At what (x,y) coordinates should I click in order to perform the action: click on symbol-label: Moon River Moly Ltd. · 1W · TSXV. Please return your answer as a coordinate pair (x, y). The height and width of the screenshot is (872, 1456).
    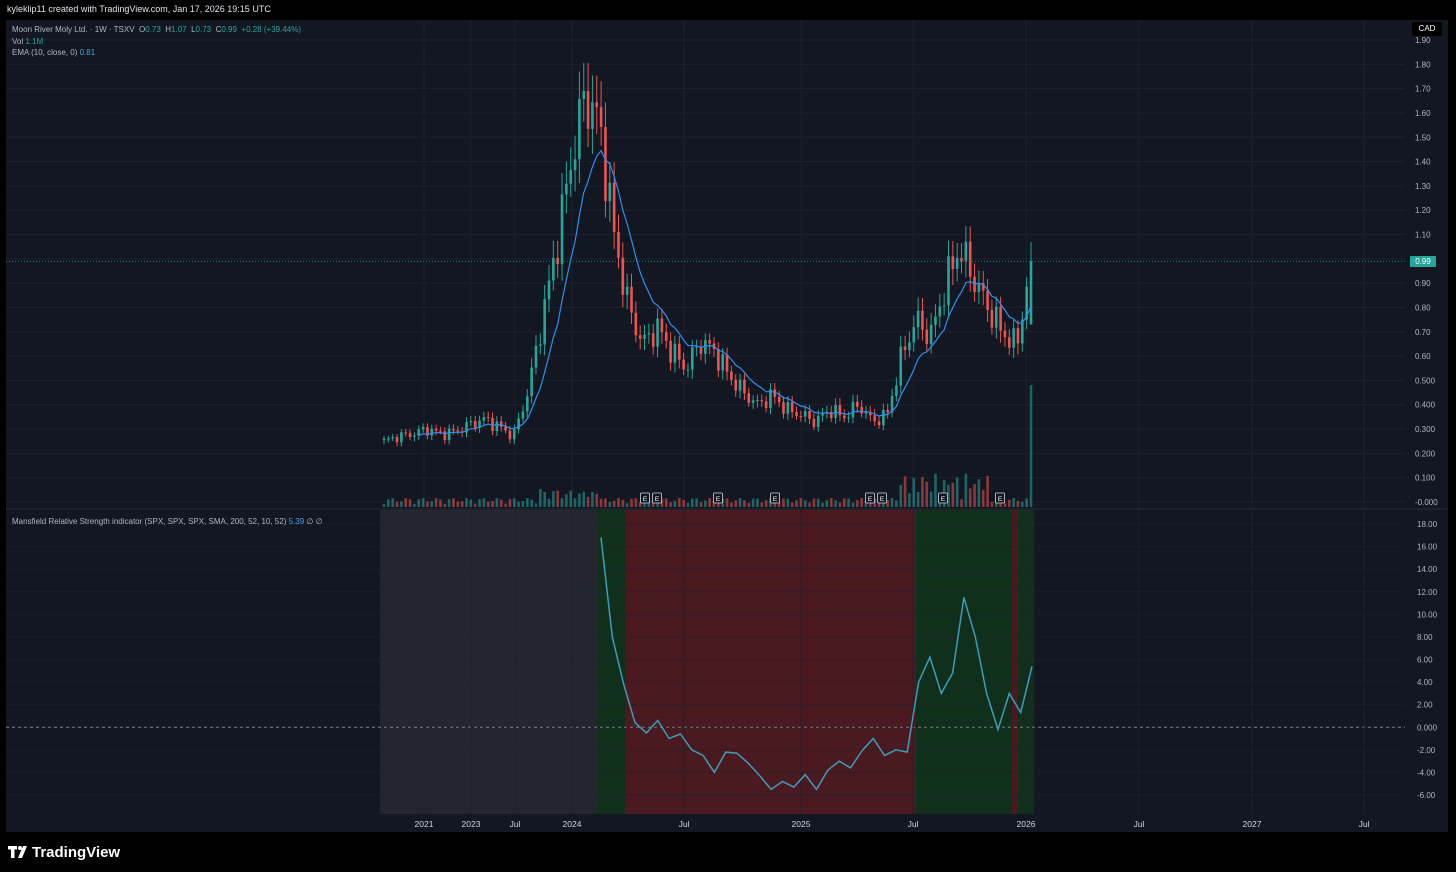
    Looking at the image, I should click on (73, 29).